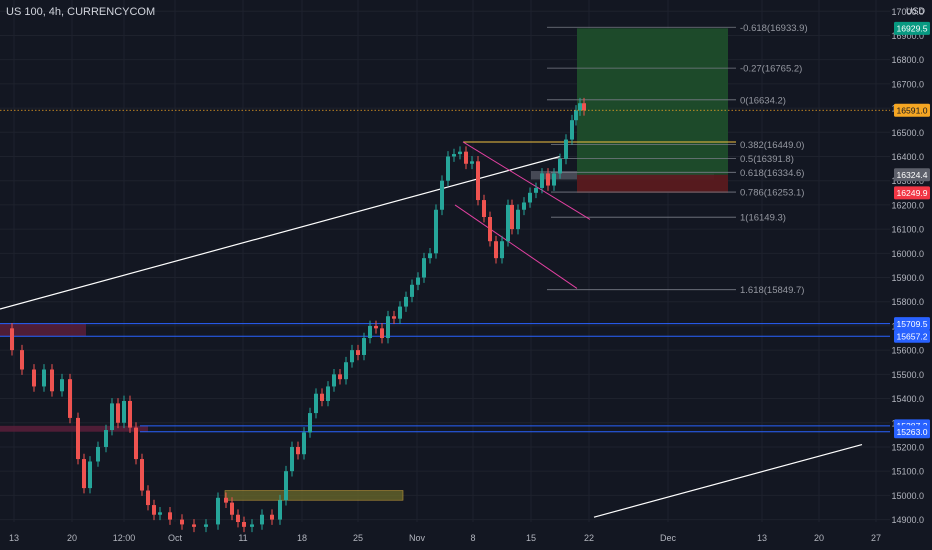  I want to click on fib-level-label: -0.618(16933.9), so click(774, 28).